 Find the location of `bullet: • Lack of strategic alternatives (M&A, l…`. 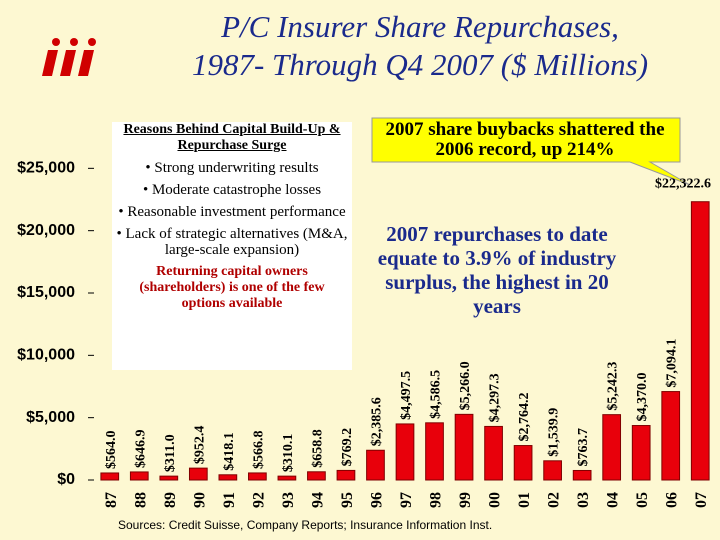

bullet: • Lack of strategic alternatives (M&A, l… is located at coordinates (232, 242).